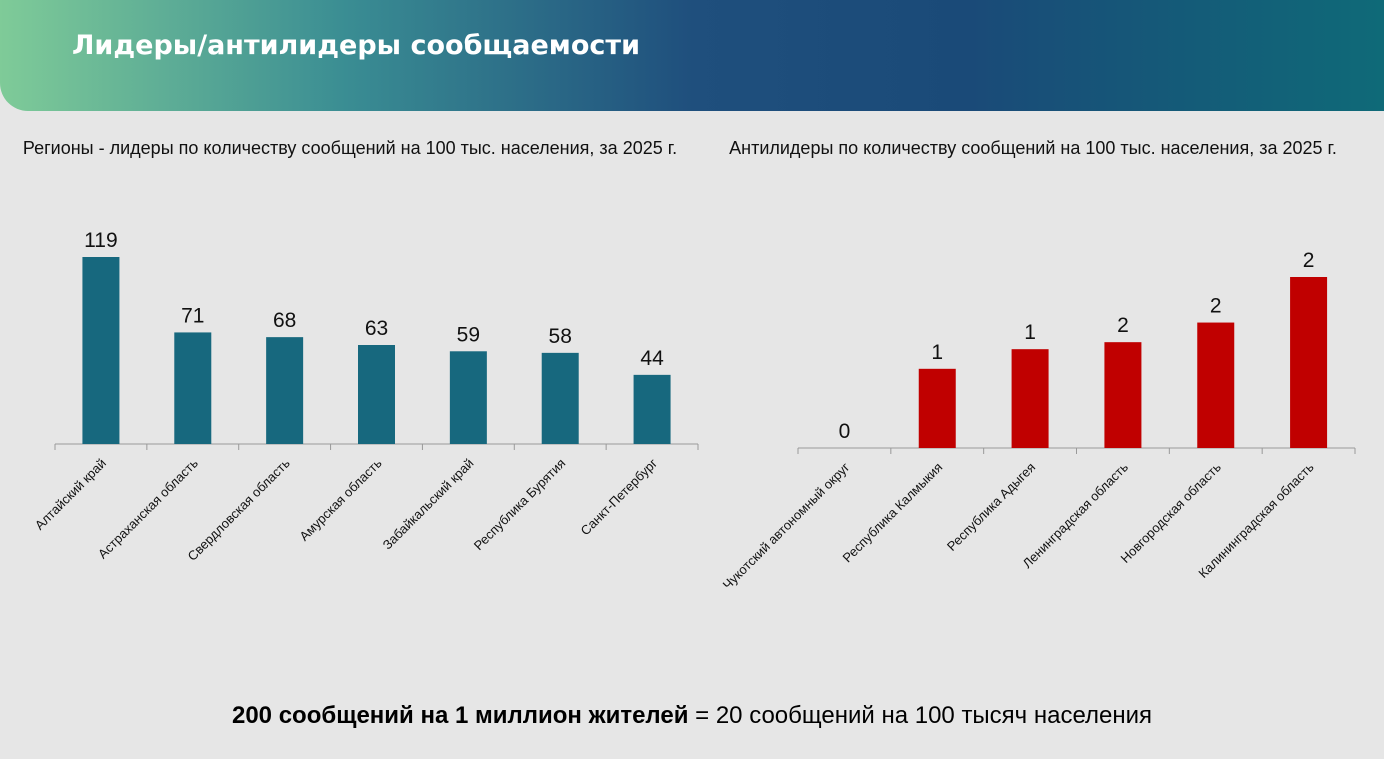 The image size is (1384, 759). What do you see at coordinates (192, 315) in the screenshot?
I see `data-label: 71` at bounding box center [192, 315].